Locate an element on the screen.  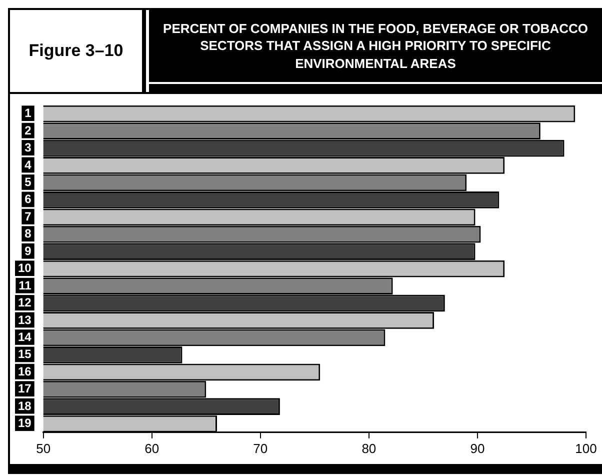
x-tick-label: 100 is located at coordinates (586, 448).